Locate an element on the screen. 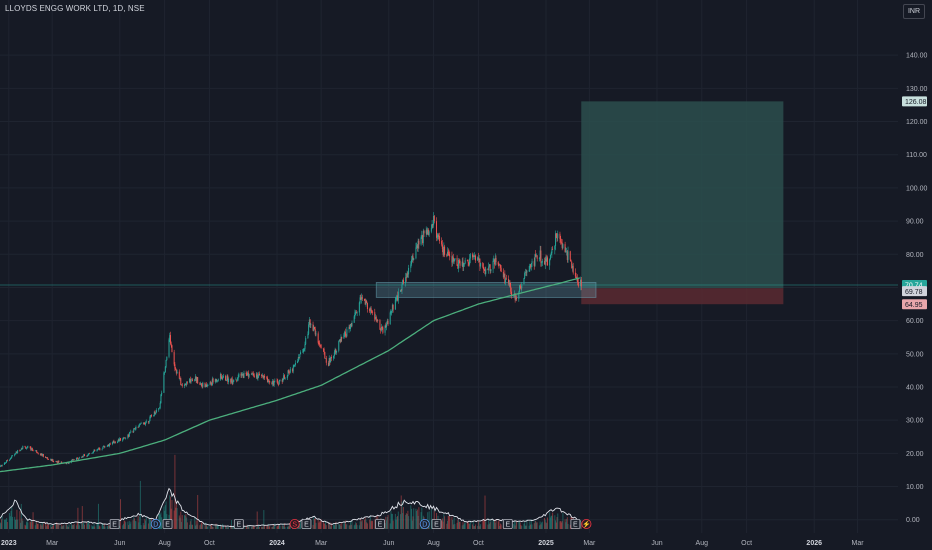 The width and height of the screenshot is (932, 550). price-axis-tick-label: 30.00 is located at coordinates (915, 421).